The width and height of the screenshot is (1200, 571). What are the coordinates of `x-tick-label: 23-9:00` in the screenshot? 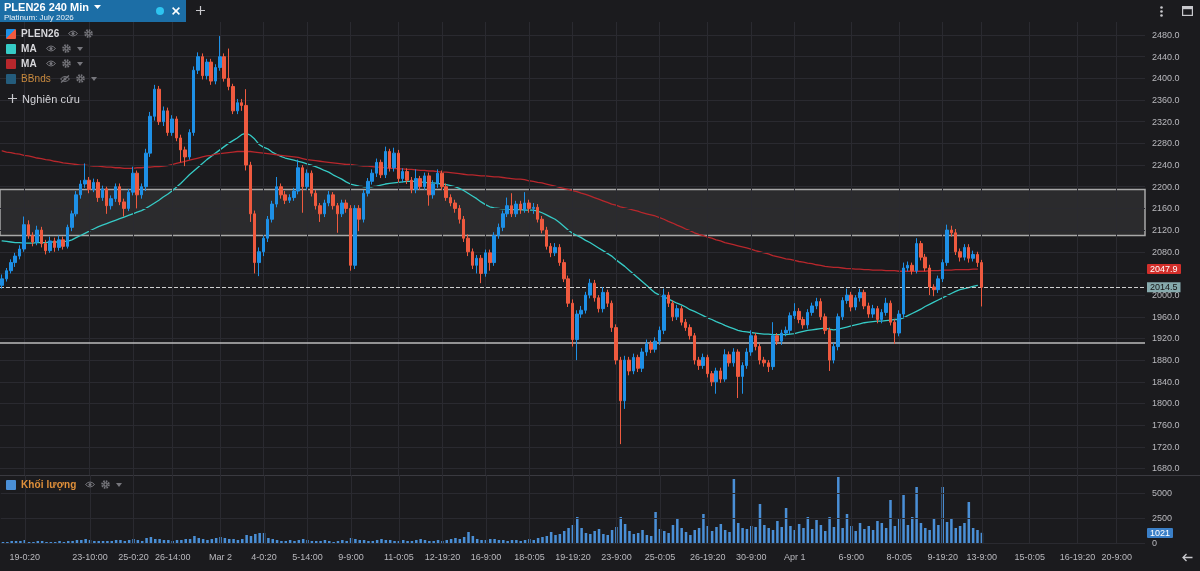 It's located at (616, 556).